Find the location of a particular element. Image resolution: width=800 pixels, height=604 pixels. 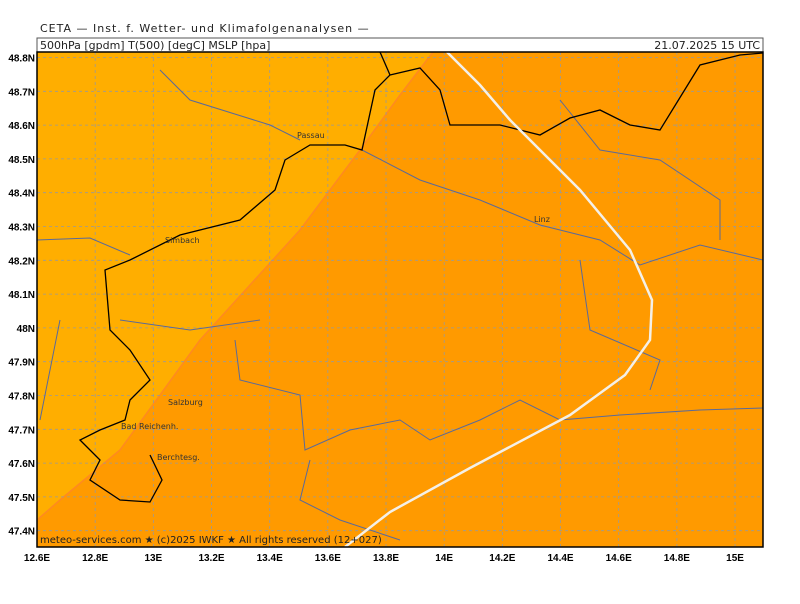

x-tick-label: 13.6E is located at coordinates (328, 558).